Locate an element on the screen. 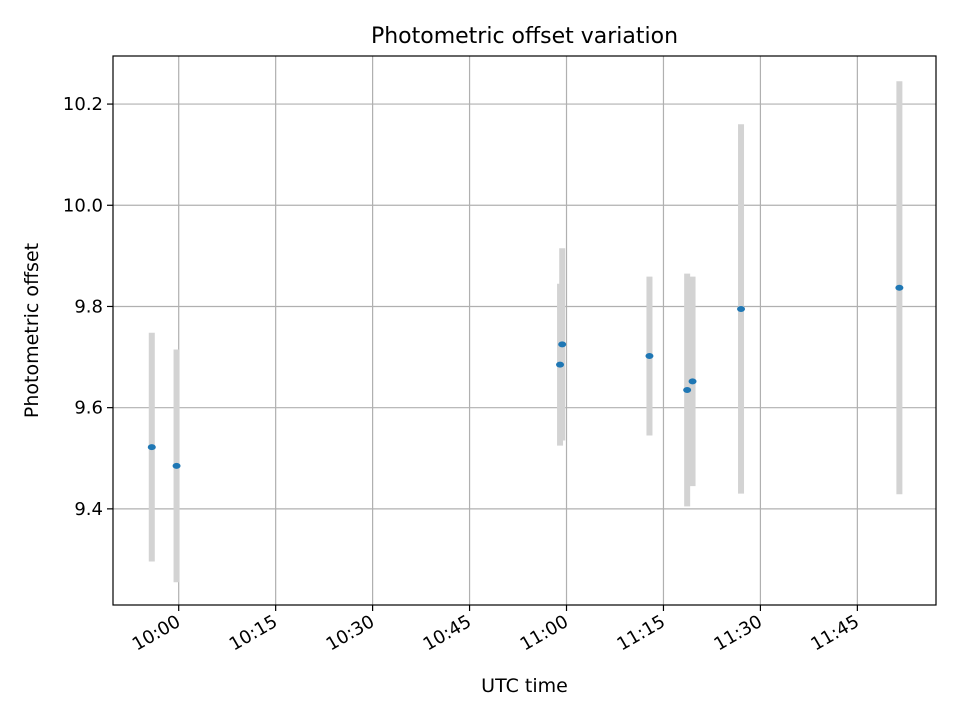 Image resolution: width=960 pixels, height=720 pixels. y-axis-label: Photometric offset is located at coordinates (32, 330).